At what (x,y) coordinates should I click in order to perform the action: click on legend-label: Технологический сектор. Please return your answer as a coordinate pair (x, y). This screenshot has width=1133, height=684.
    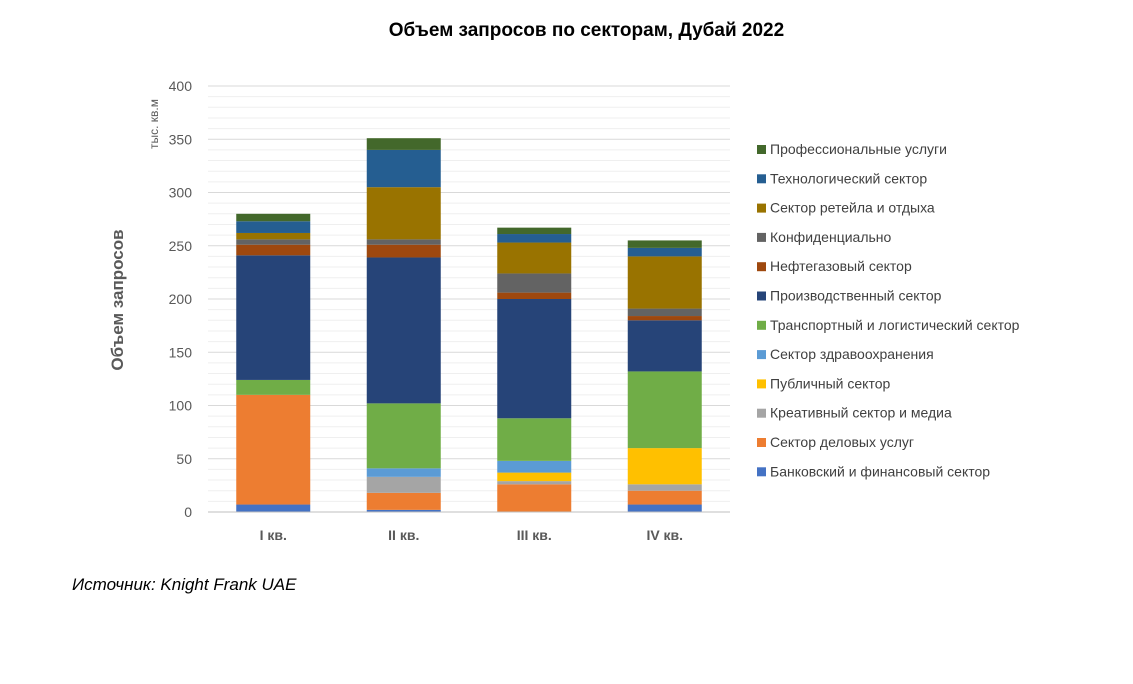
    Looking at the image, I should click on (848, 178).